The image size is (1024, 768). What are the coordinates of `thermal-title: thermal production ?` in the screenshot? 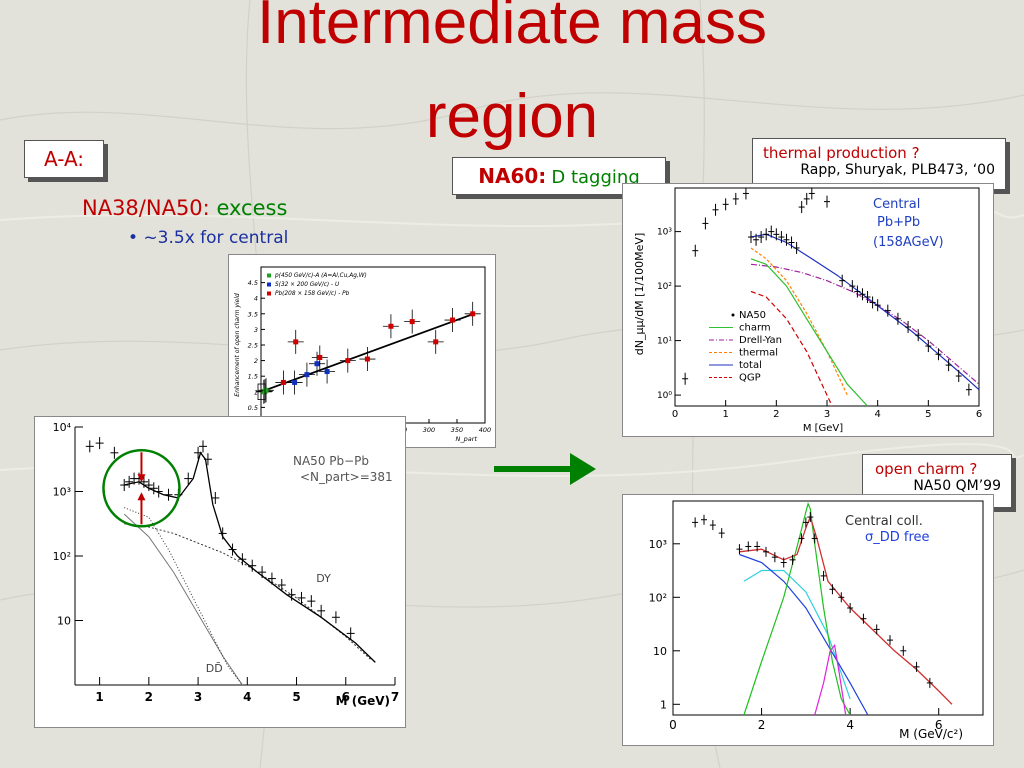 It's located at (841, 153).